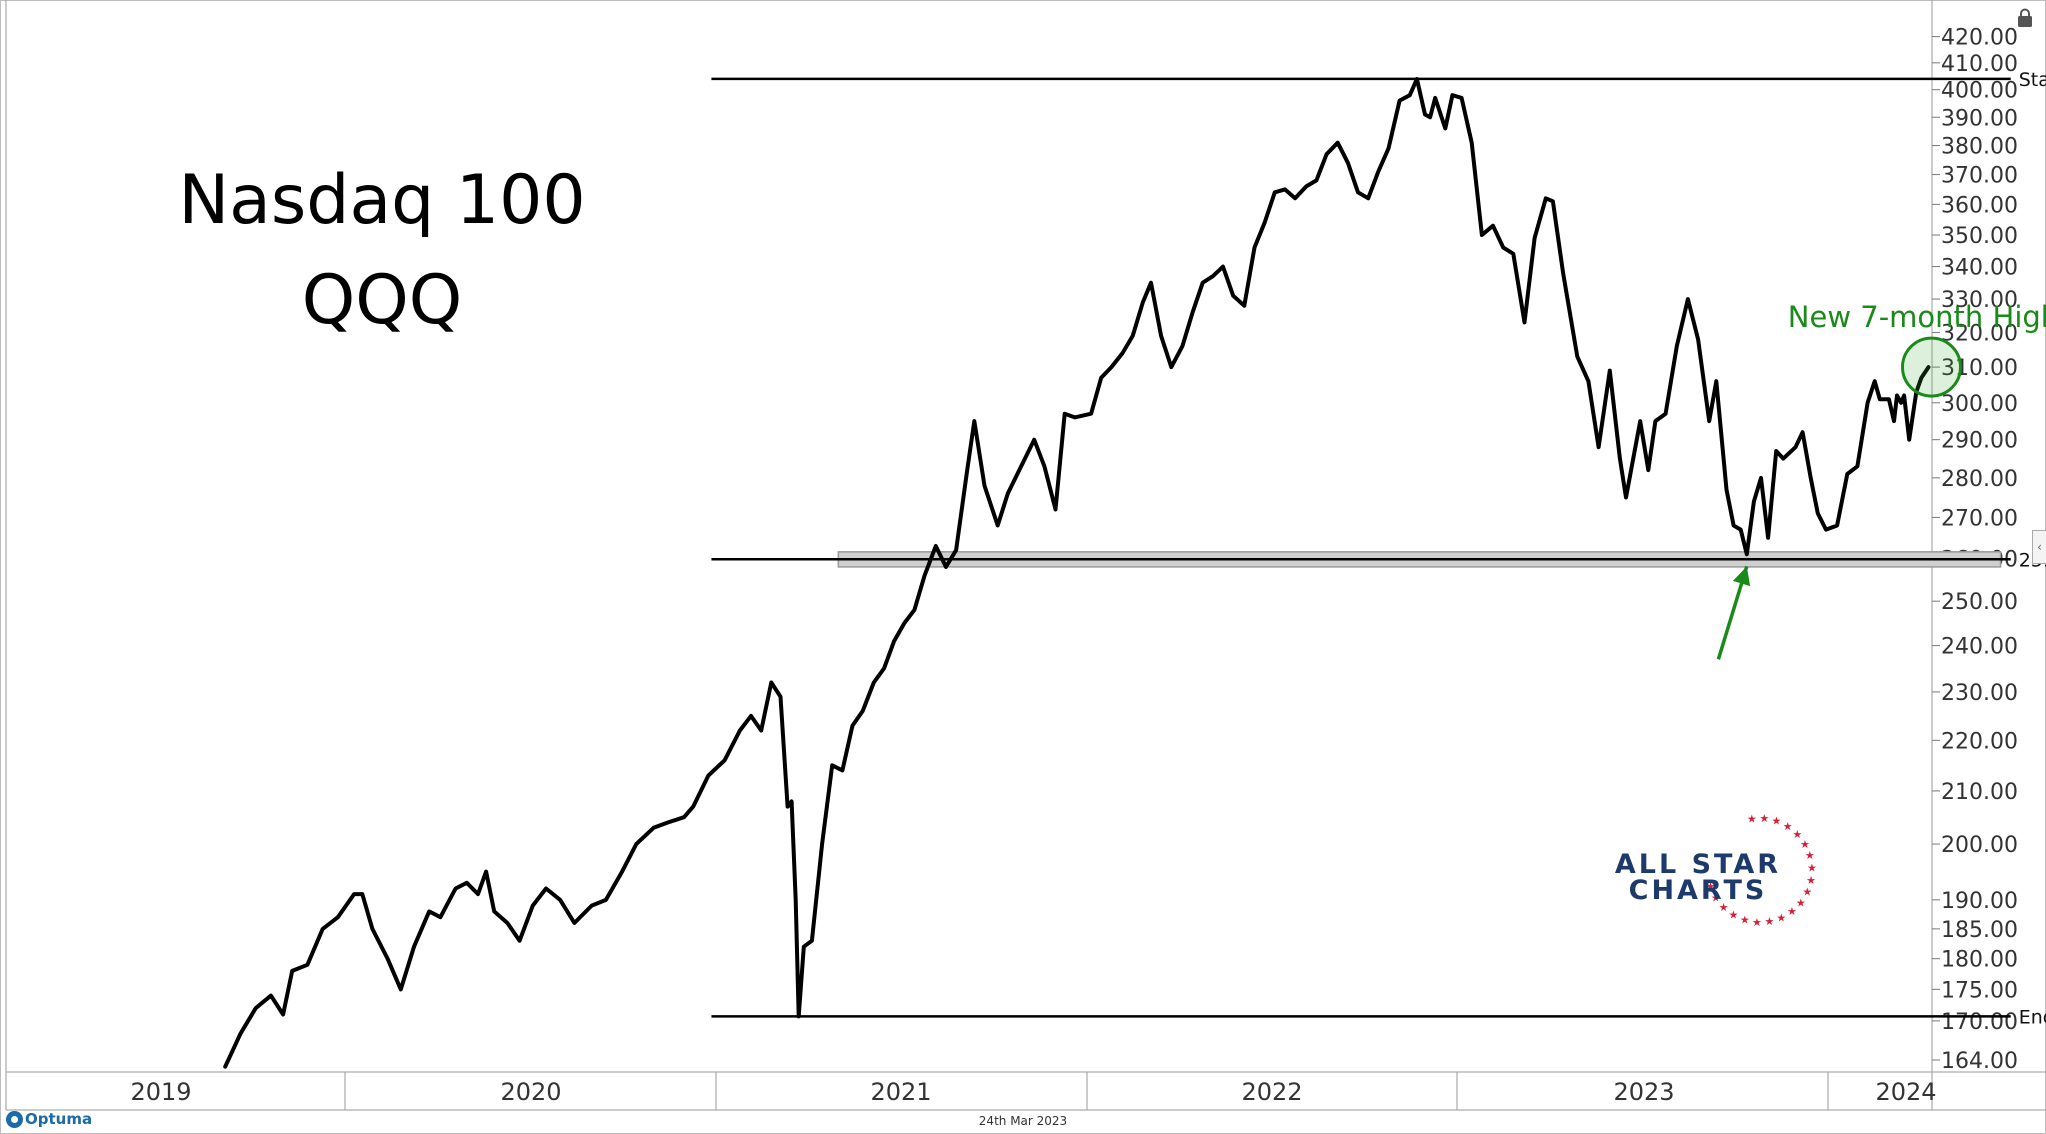  What do you see at coordinates (1931, 367) in the screenshot?
I see `new-high-marker` at bounding box center [1931, 367].